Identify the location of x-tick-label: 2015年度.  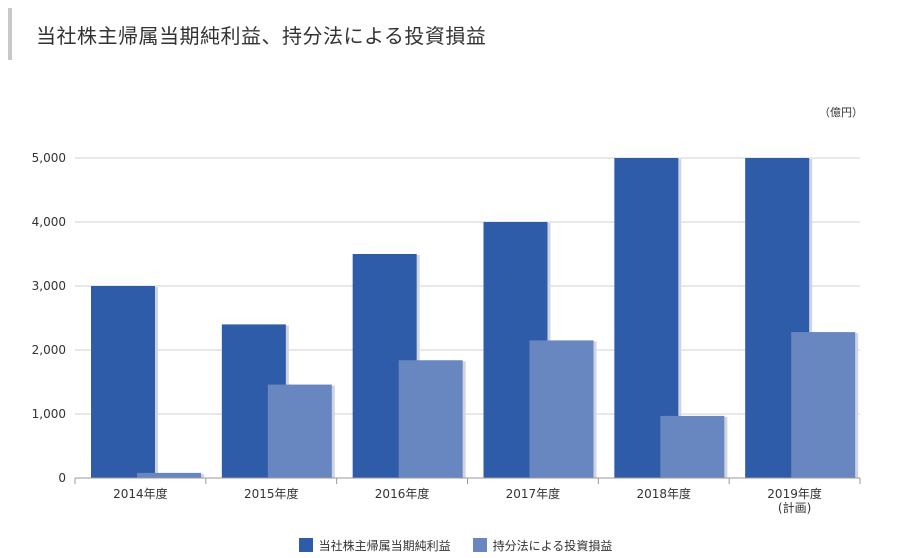
(271, 493).